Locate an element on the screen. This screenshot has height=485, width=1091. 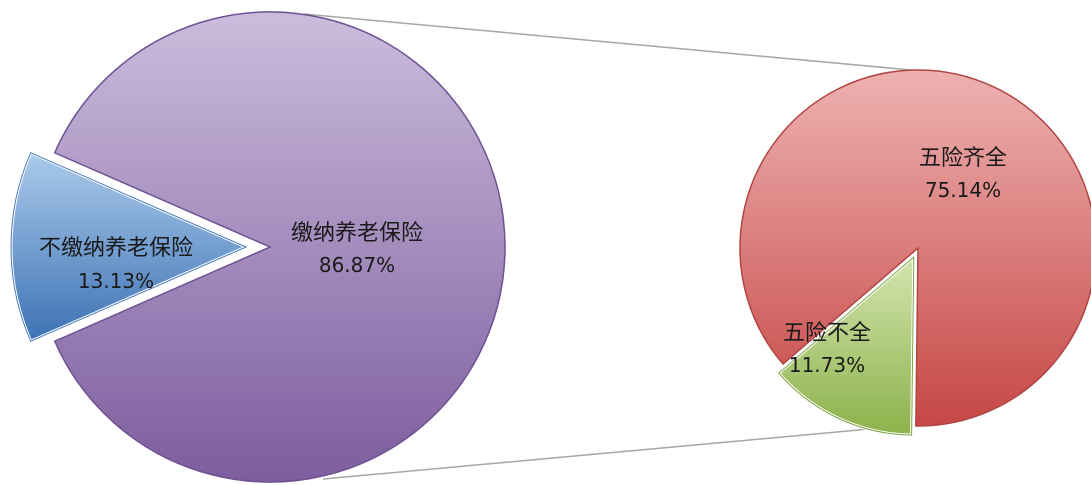
label-incomplete-five-insurances-name: 五险不全 is located at coordinates (827, 333).